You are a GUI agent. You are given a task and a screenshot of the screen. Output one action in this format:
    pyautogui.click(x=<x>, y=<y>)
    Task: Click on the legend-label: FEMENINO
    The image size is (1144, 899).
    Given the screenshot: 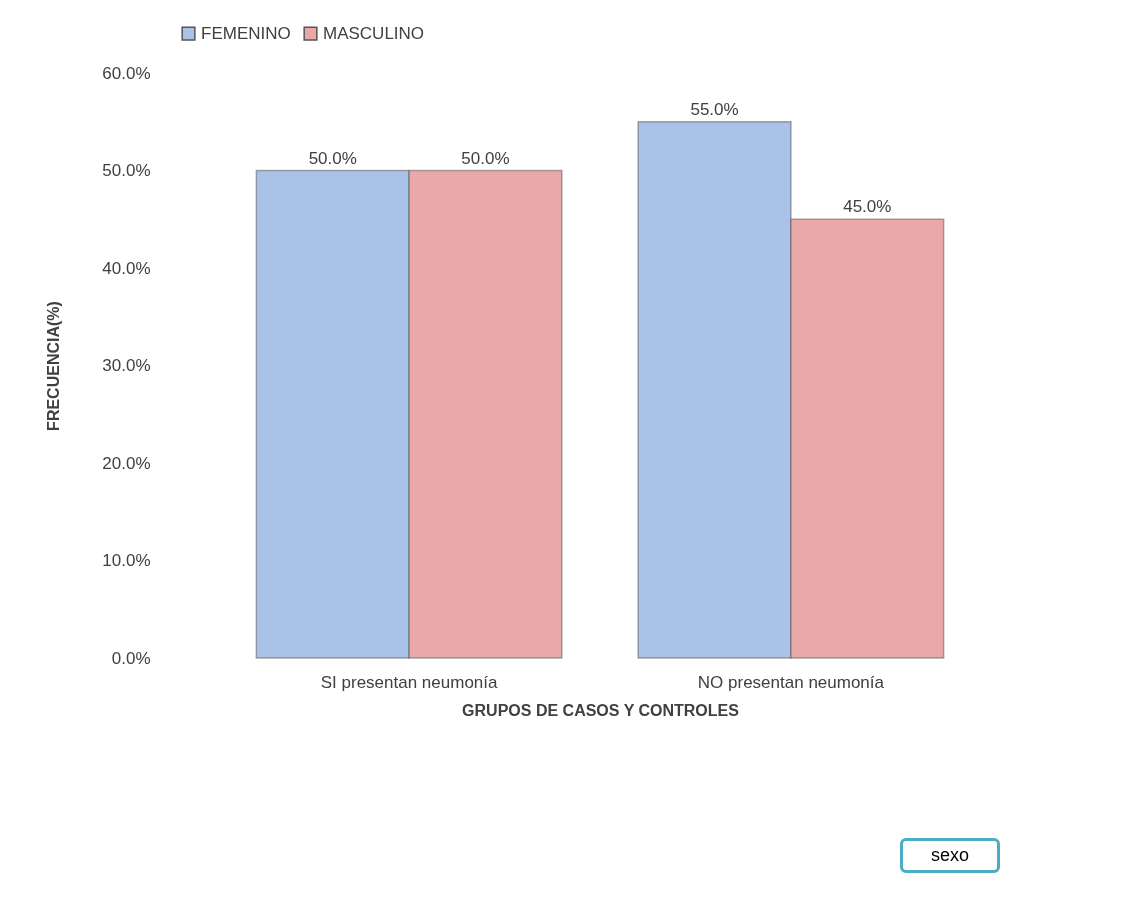 What is the action you would take?
    pyautogui.click(x=246, y=33)
    